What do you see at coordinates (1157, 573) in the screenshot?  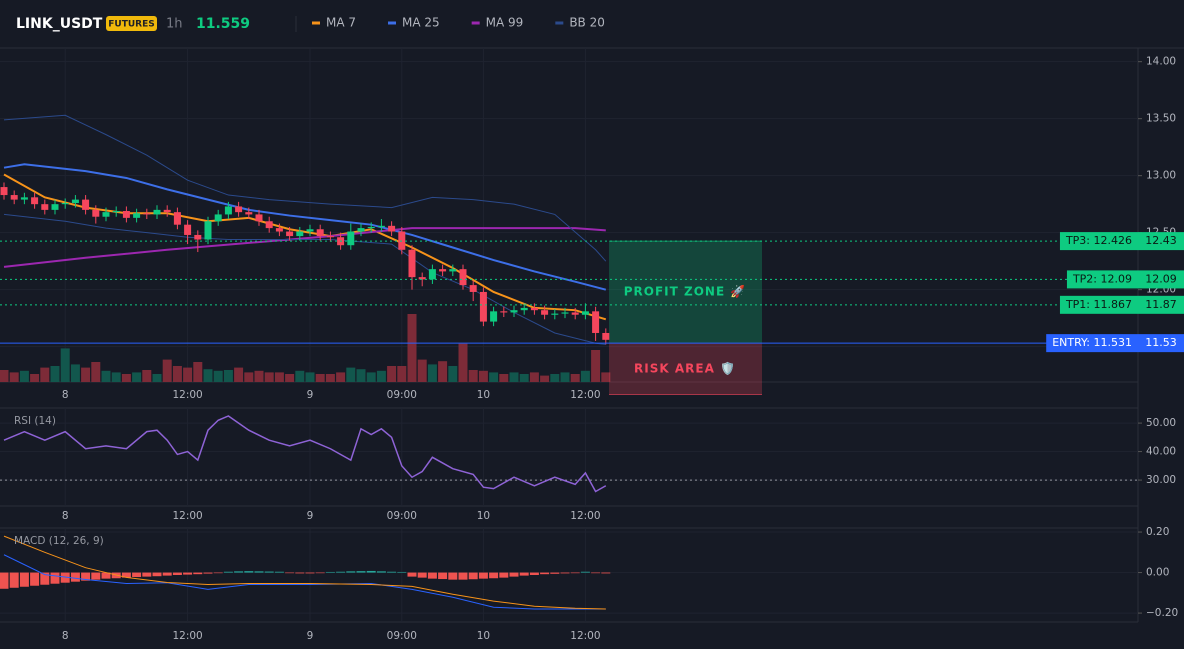 I see `y-tick-label: 0.00` at bounding box center [1157, 573].